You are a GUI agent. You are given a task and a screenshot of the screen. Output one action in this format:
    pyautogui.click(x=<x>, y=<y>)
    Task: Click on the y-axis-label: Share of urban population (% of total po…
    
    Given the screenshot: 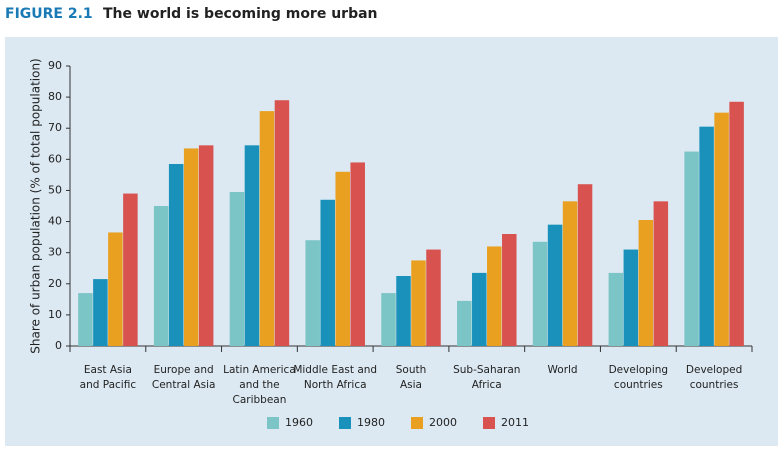 What is the action you would take?
    pyautogui.click(x=36, y=206)
    